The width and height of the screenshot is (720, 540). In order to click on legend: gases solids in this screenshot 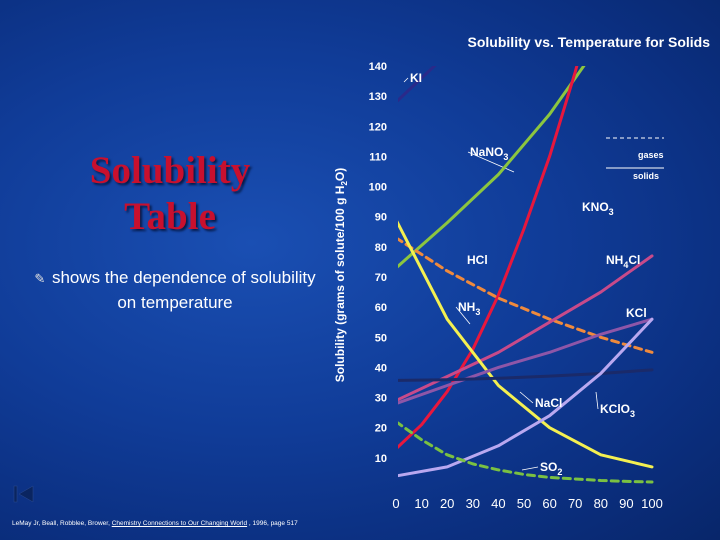, I will do `click(635, 159)`.